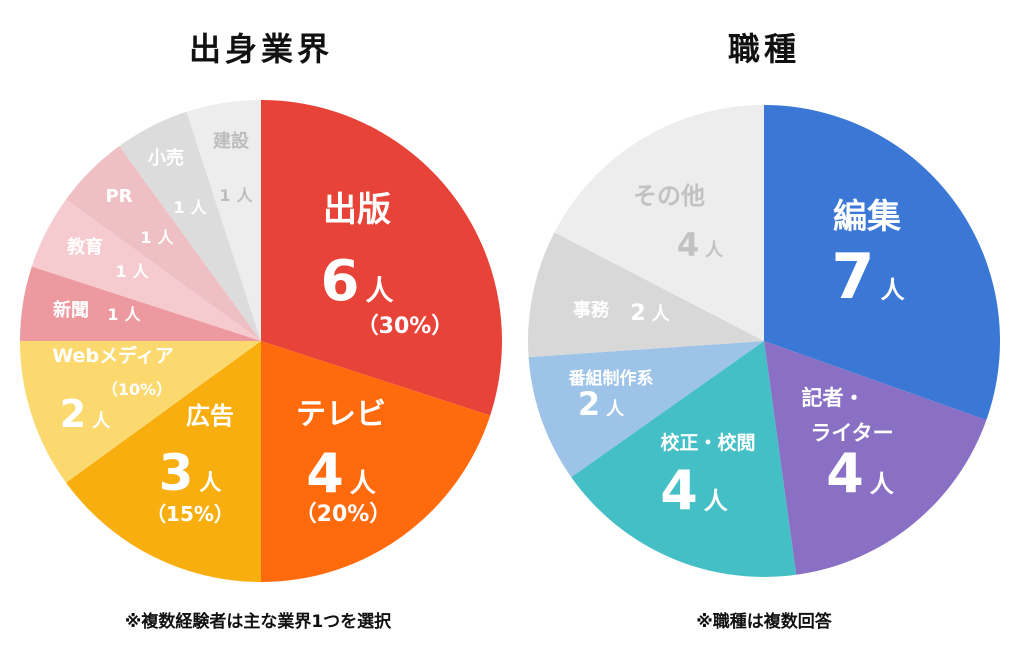 This screenshot has height=661, width=1019. Describe the element at coordinates (258, 621) in the screenshot. I see `industry-chart-note: ※複数経験者は主な業界1つを選択` at that location.